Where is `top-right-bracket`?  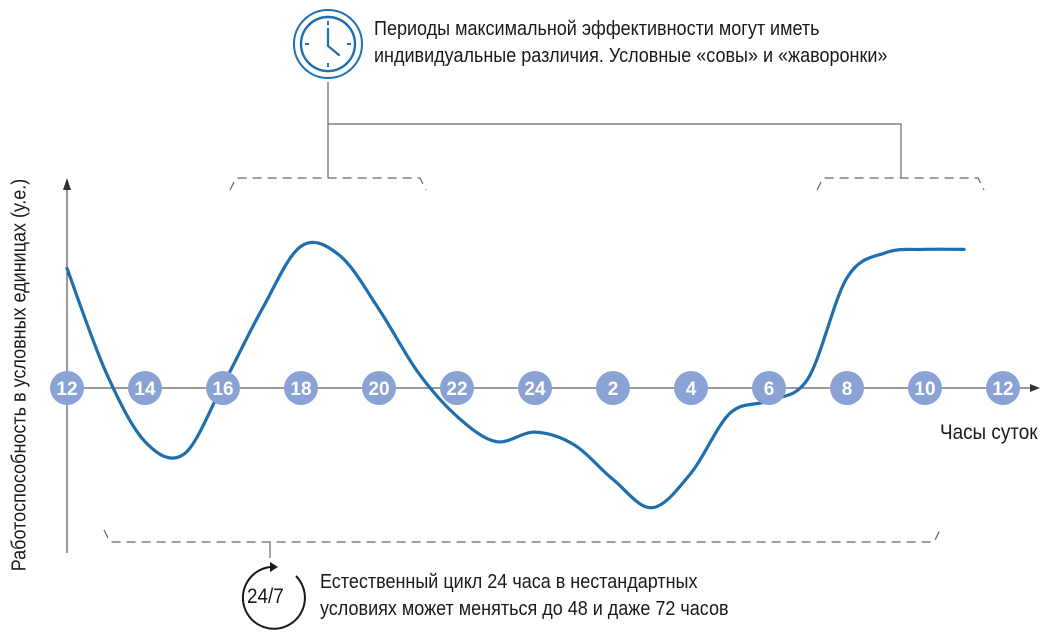 top-right-bracket is located at coordinates (900, 184).